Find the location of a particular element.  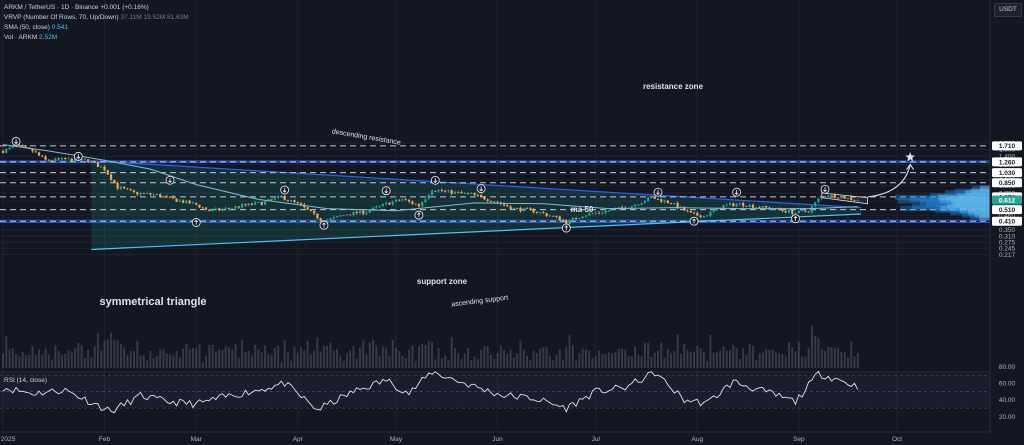

volume-profile-row is located at coordinates (945, 208).